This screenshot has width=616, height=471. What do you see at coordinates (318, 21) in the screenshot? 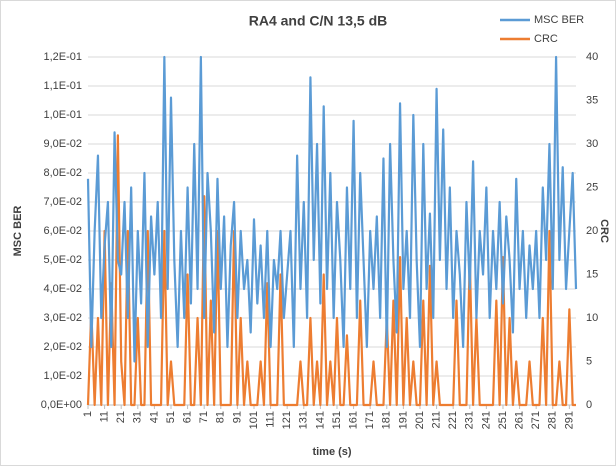
I see `chart-title: RA4 and C/N 13,5 dB` at bounding box center [318, 21].